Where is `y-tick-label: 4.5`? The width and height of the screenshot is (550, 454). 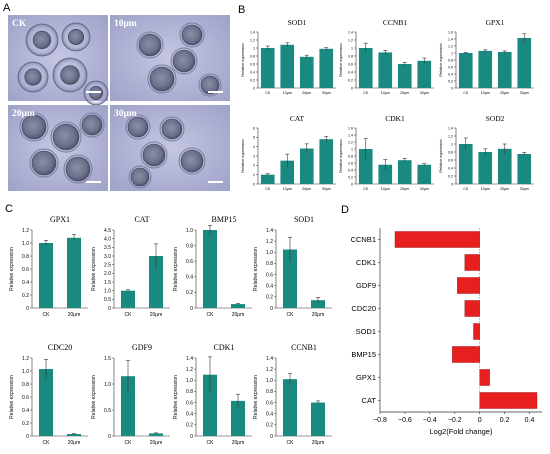 y-tick-label: 4.5 is located at coordinates (107, 231).